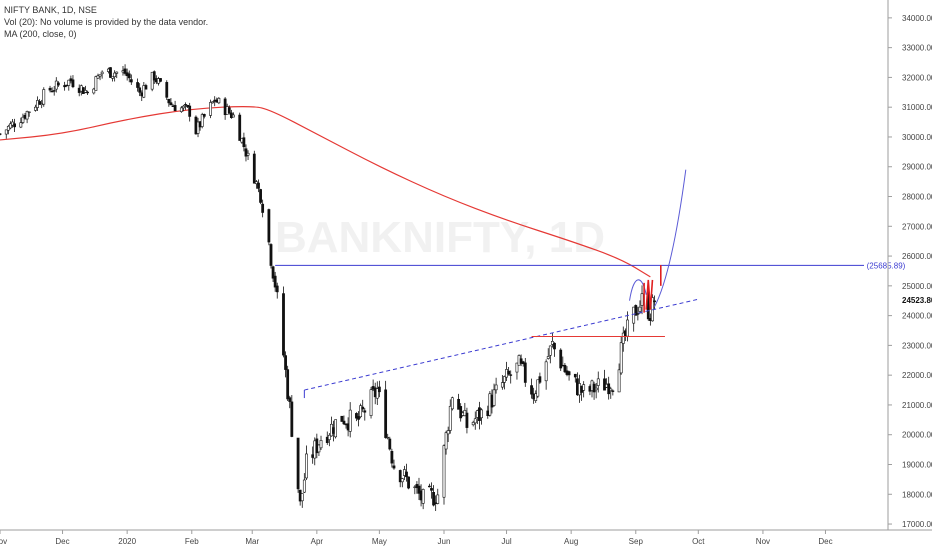  What do you see at coordinates (917, 494) in the screenshot?
I see `price-tick-label: 18000.00` at bounding box center [917, 494].